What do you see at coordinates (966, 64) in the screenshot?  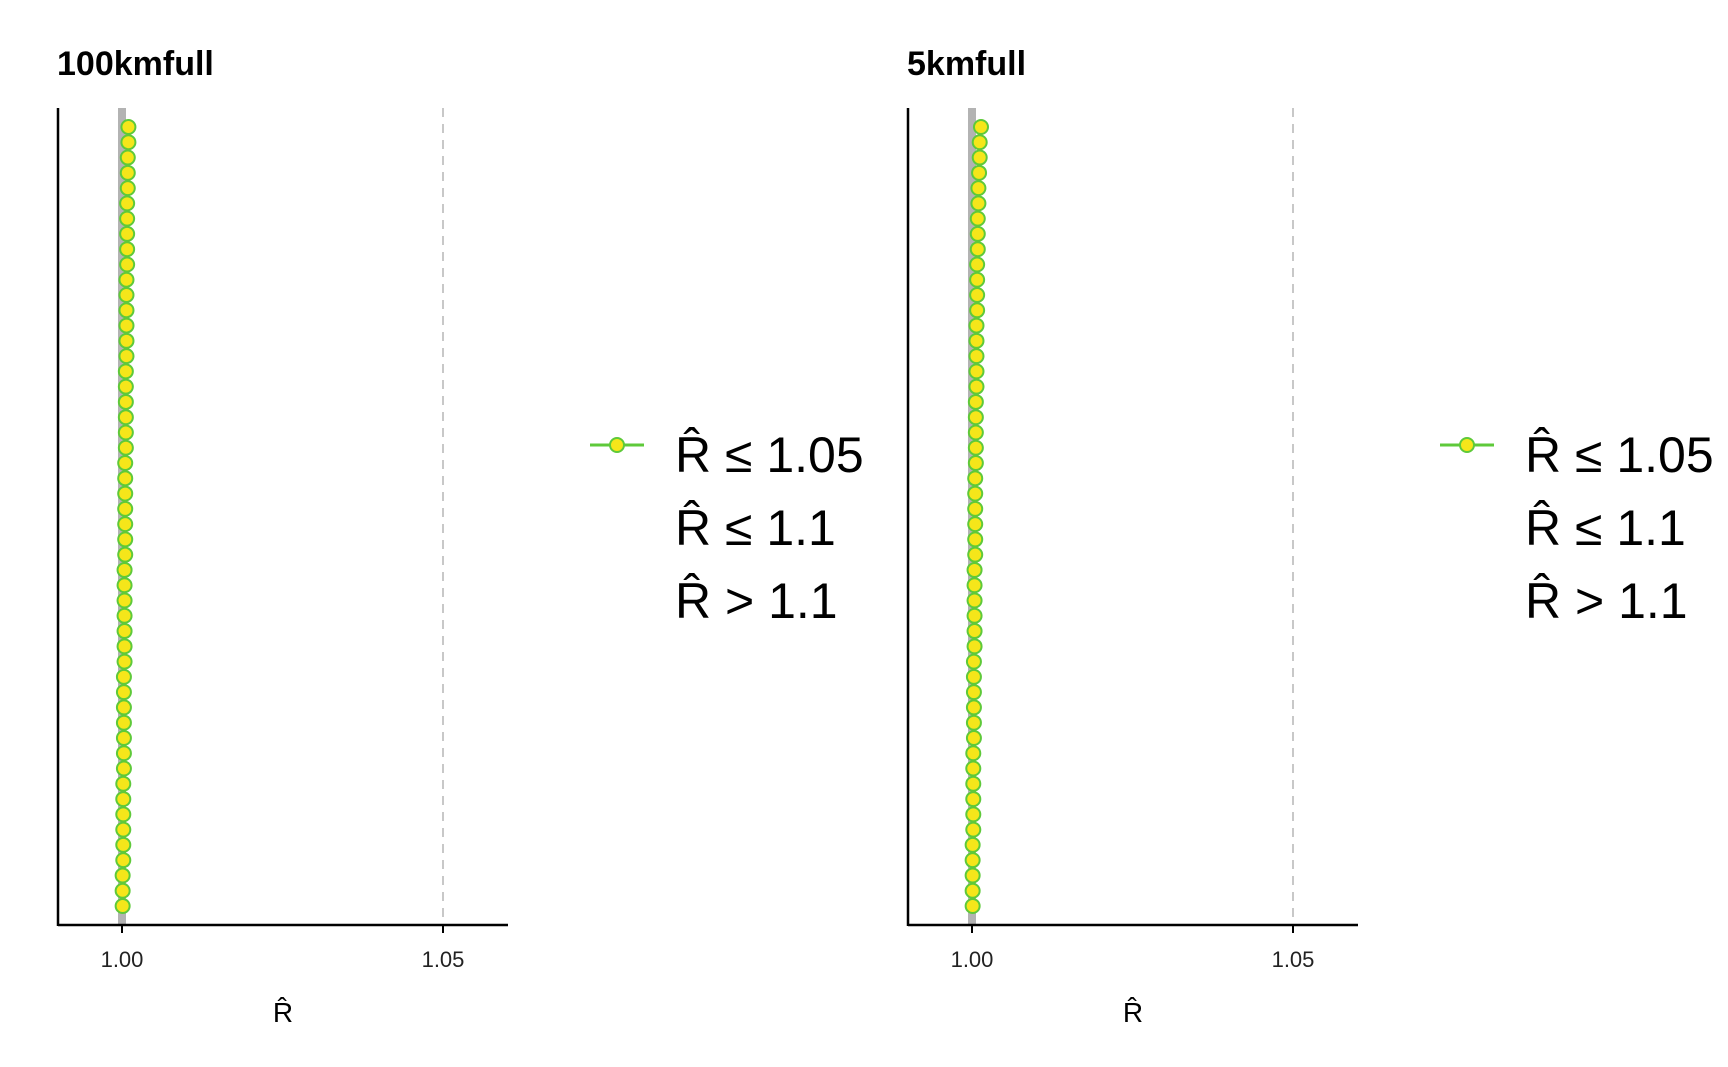 I see `chart-title: 5kmfull` at bounding box center [966, 64].